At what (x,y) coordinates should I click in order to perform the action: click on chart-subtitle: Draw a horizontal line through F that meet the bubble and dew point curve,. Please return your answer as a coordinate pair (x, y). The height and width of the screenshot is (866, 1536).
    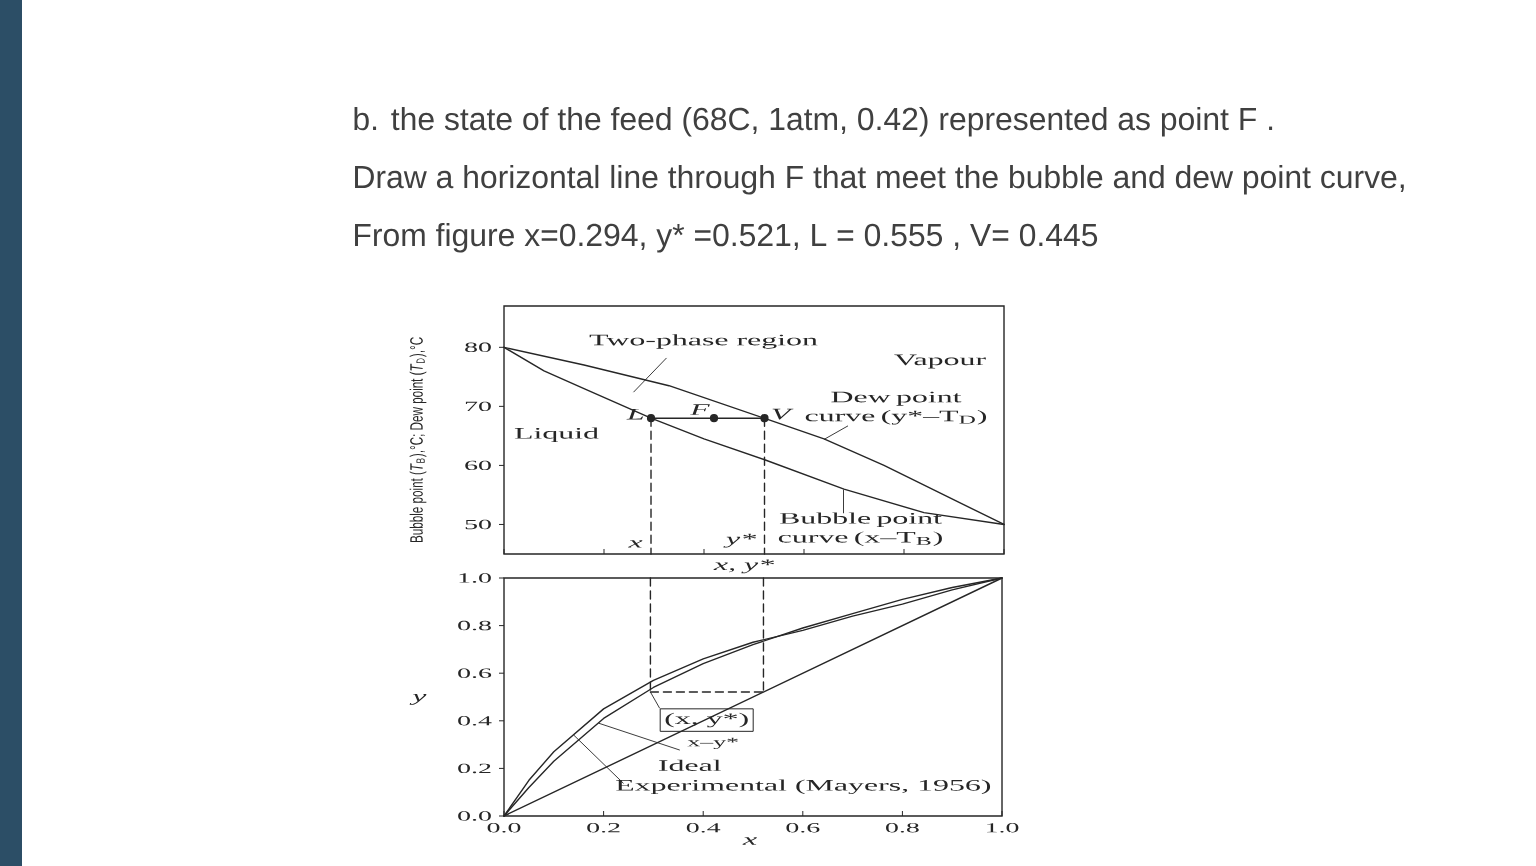
    Looking at the image, I should click on (879, 179).